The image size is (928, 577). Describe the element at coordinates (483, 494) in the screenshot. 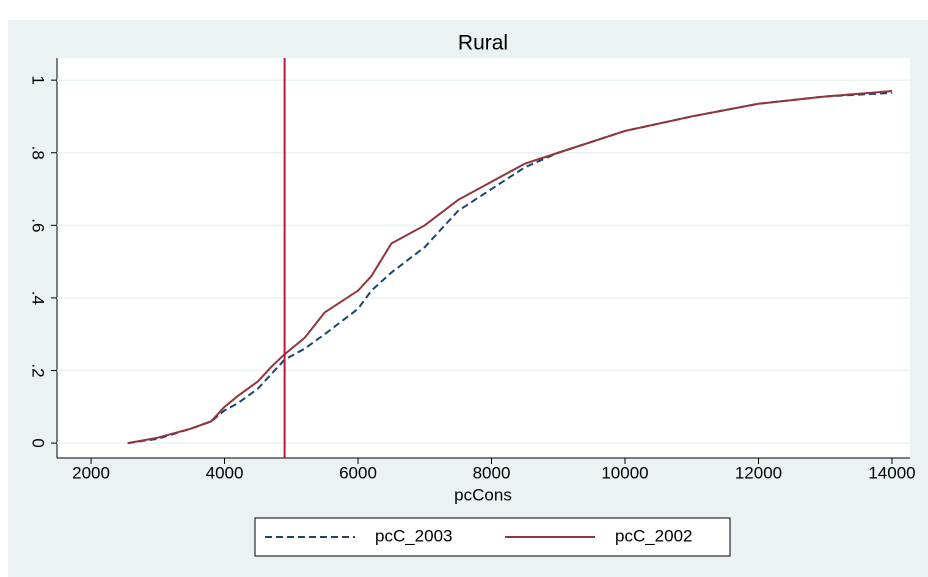

I see `x-axis-title: pcCons` at that location.